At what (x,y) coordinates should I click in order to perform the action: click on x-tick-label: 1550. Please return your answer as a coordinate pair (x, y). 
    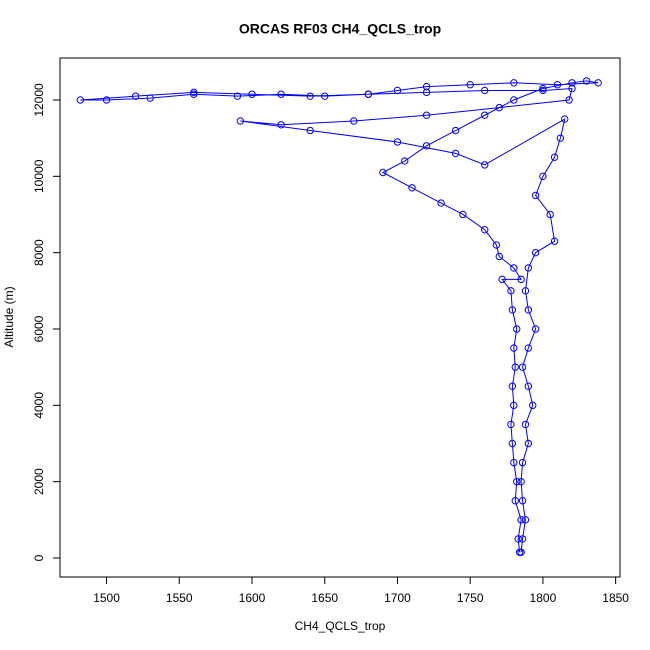
    Looking at the image, I should click on (179, 598).